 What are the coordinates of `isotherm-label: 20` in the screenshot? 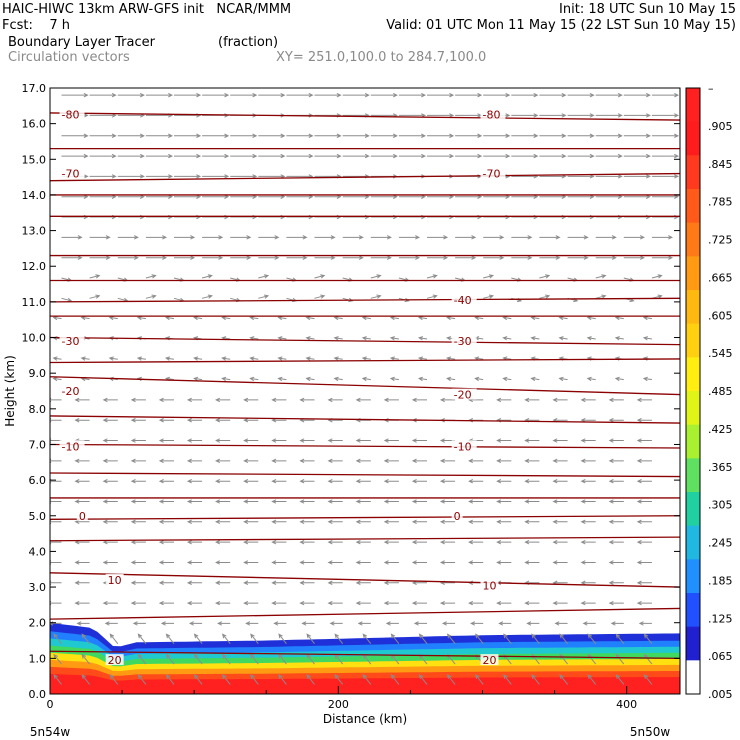 It's located at (115, 660).